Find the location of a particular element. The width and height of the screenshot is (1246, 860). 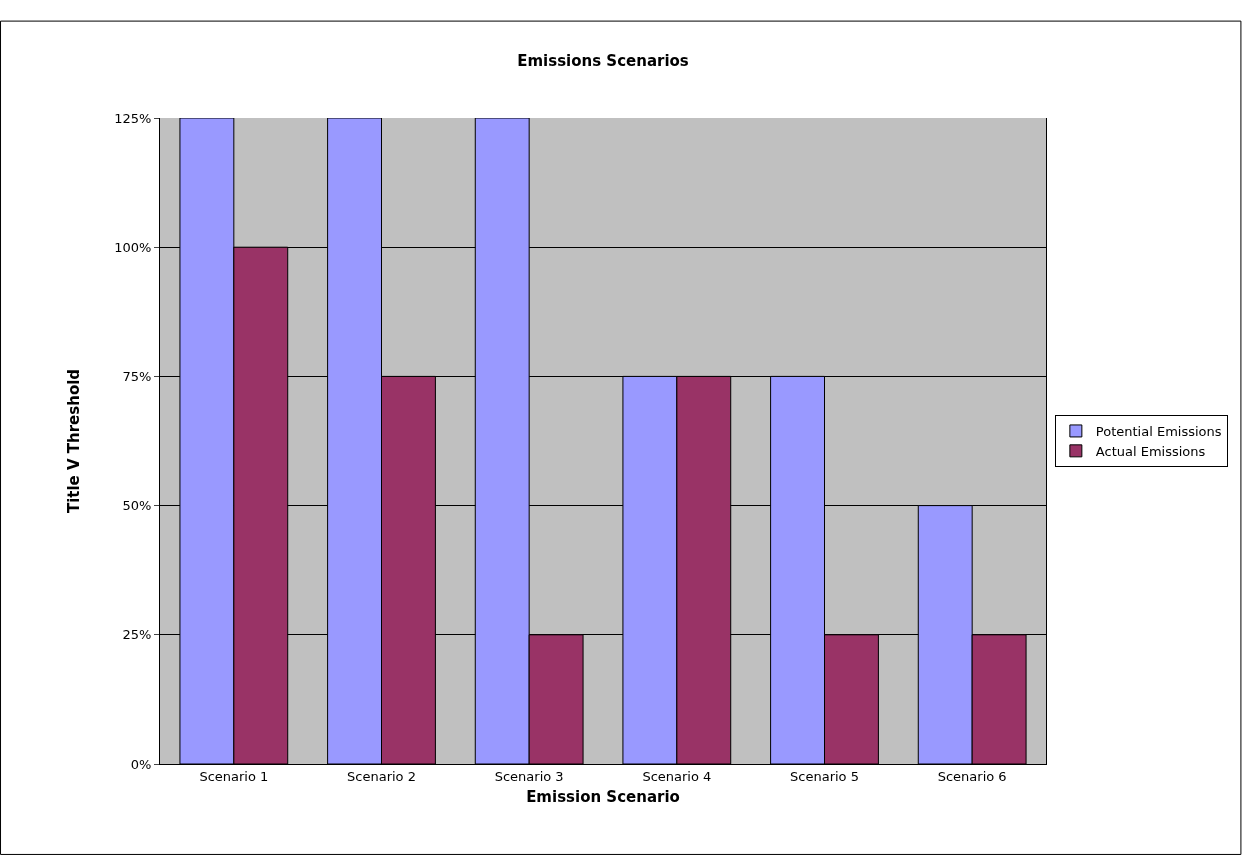

x-tick-label: Scenario 6 is located at coordinates (972, 776).